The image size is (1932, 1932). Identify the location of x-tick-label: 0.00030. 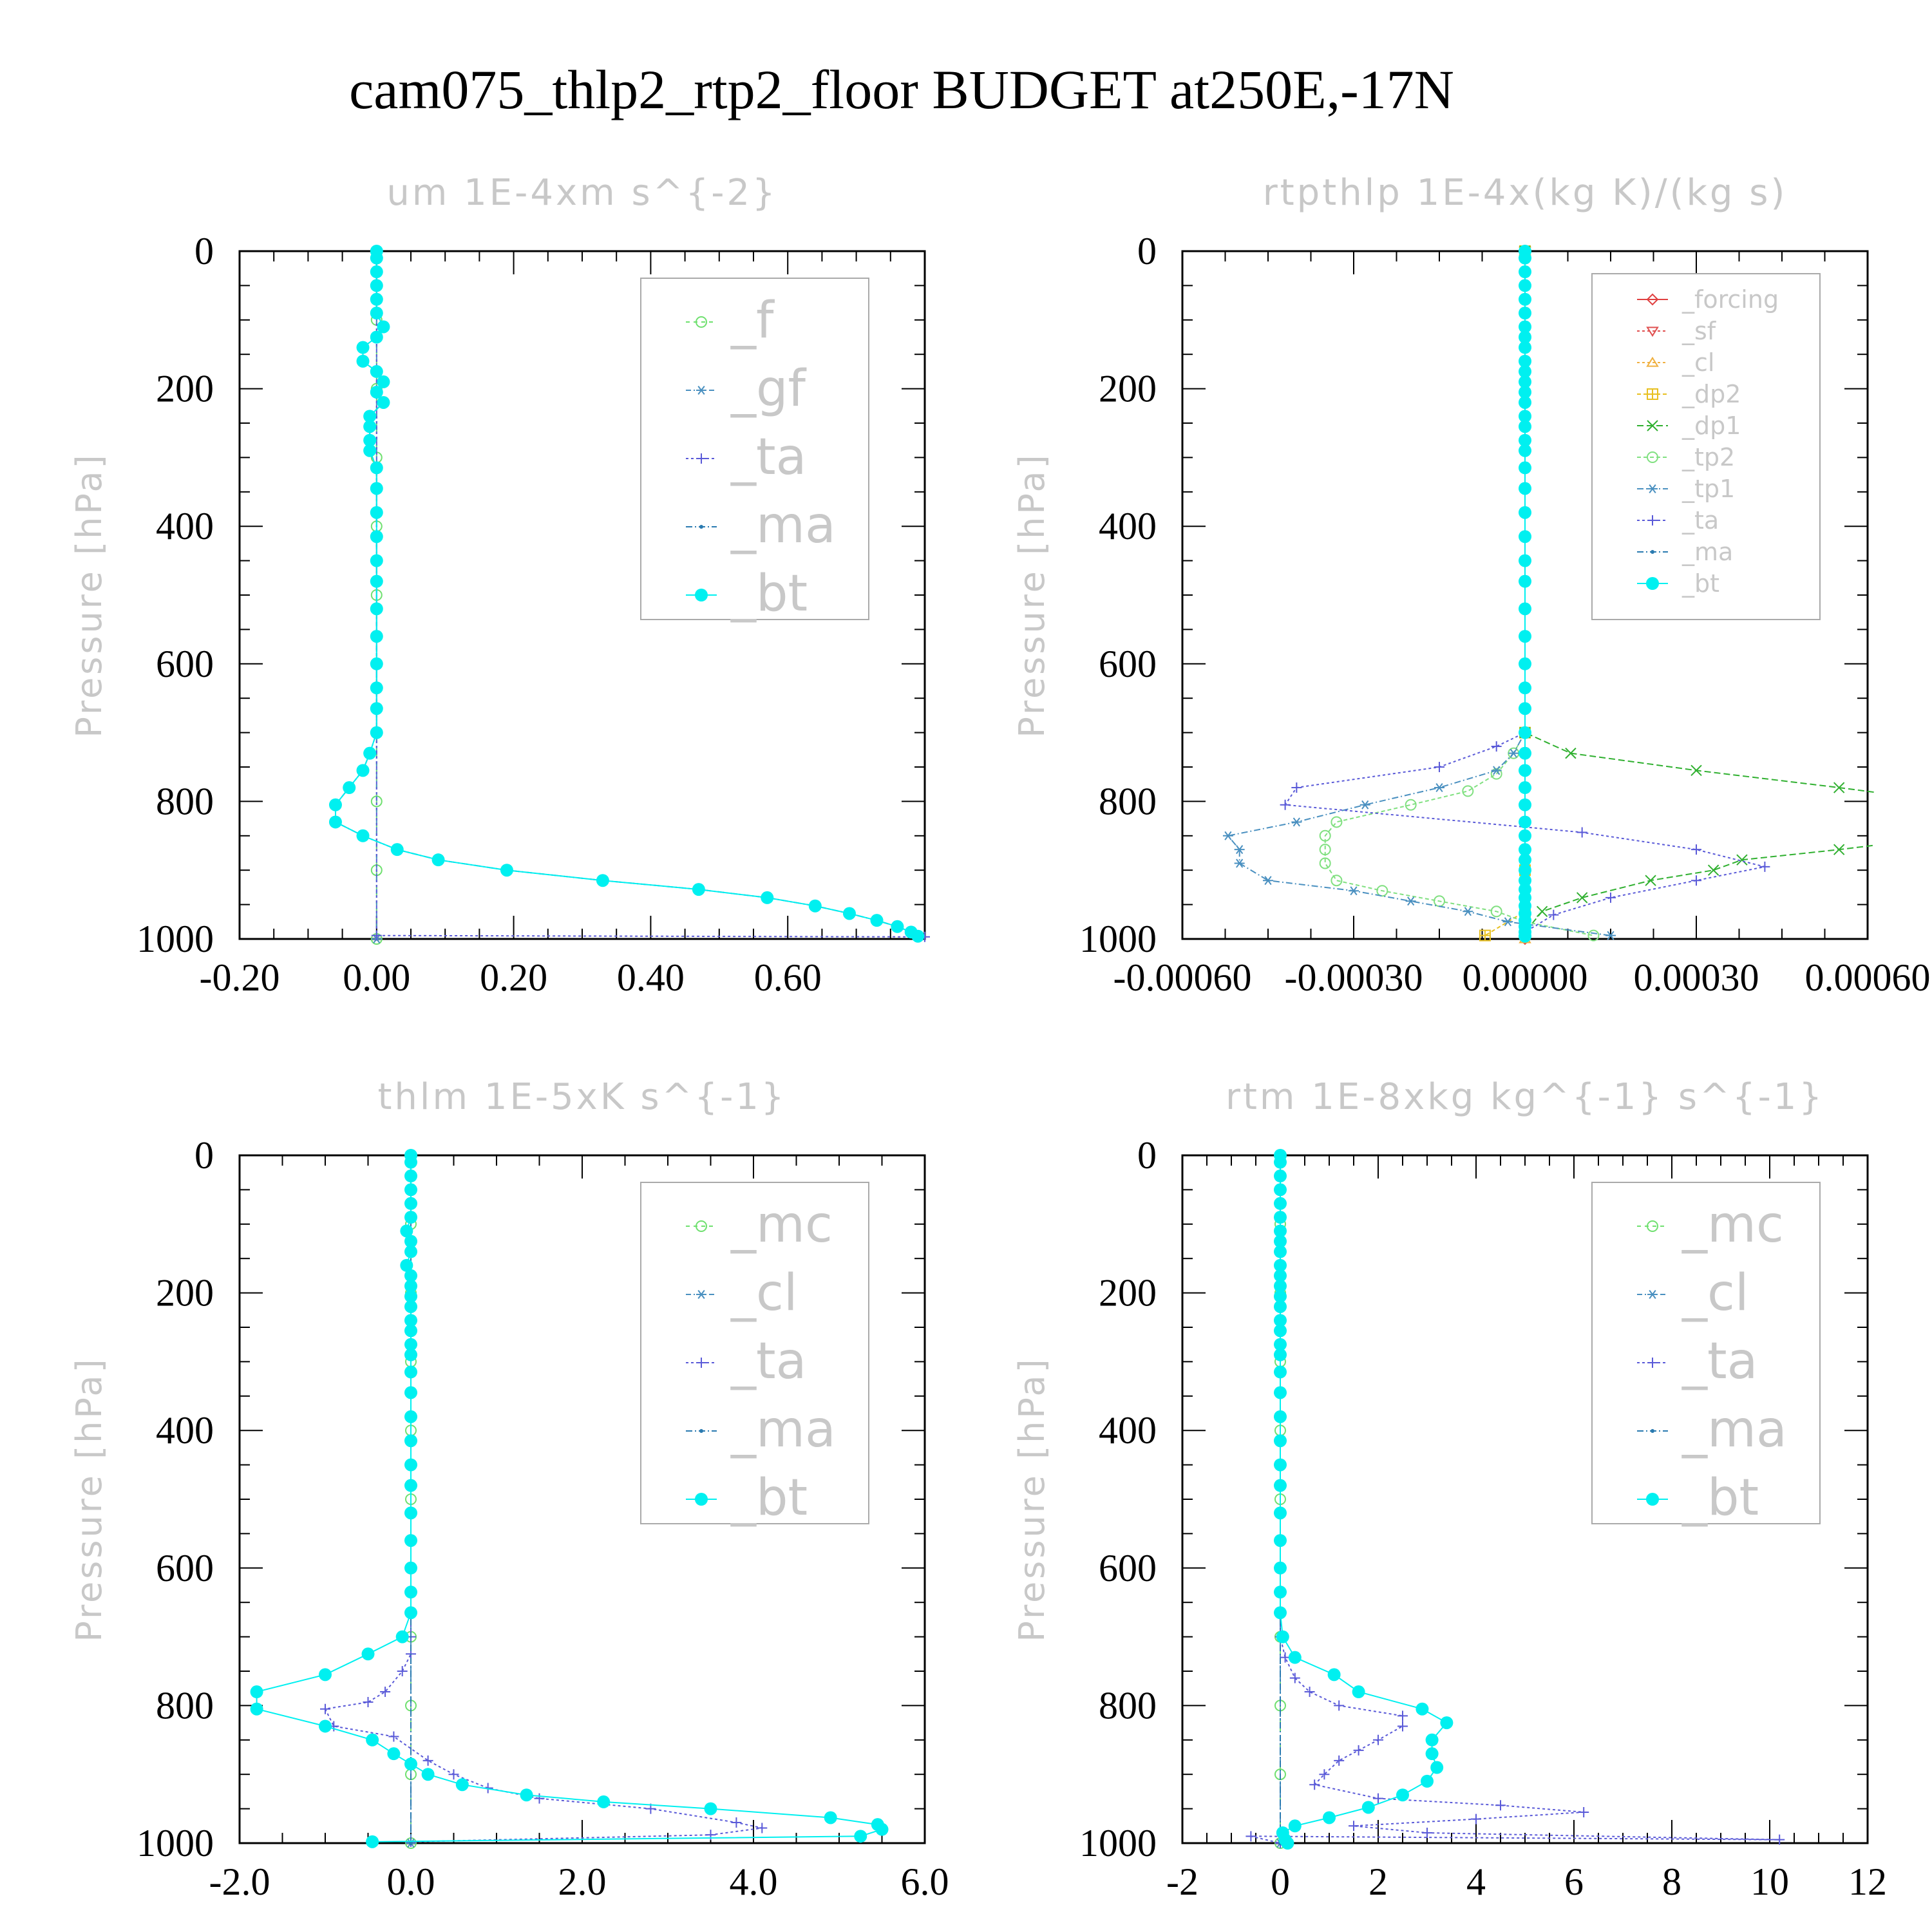
(1696, 977).